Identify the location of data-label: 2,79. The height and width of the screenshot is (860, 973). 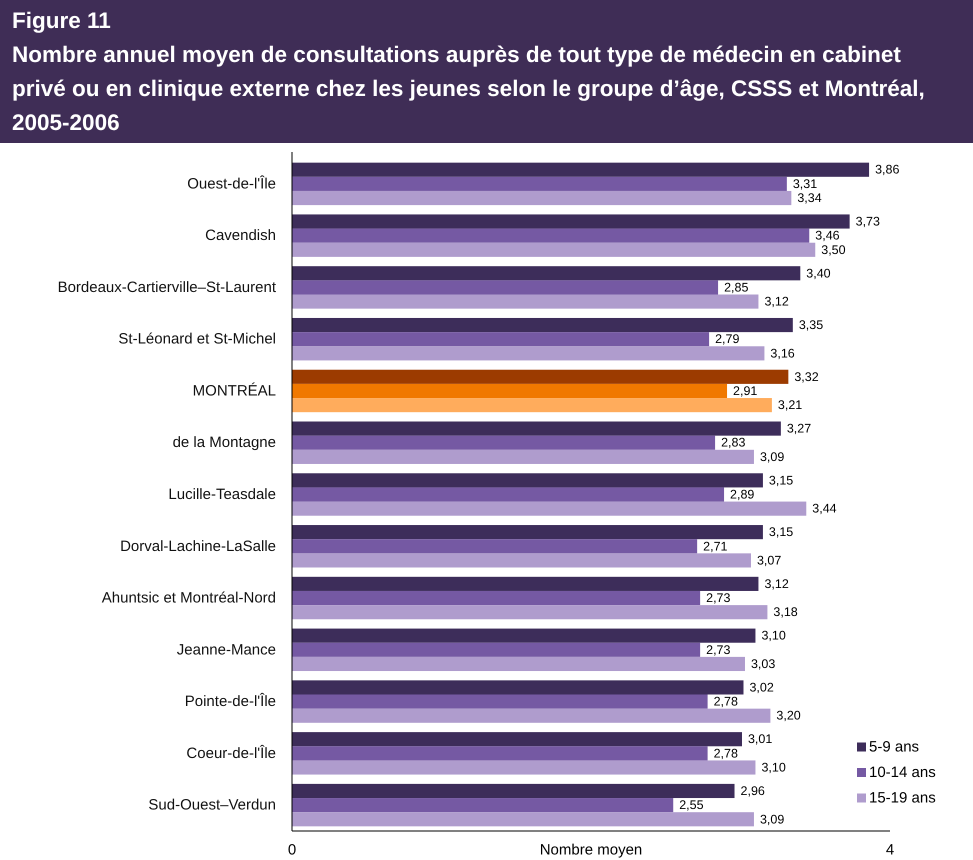
(727, 339).